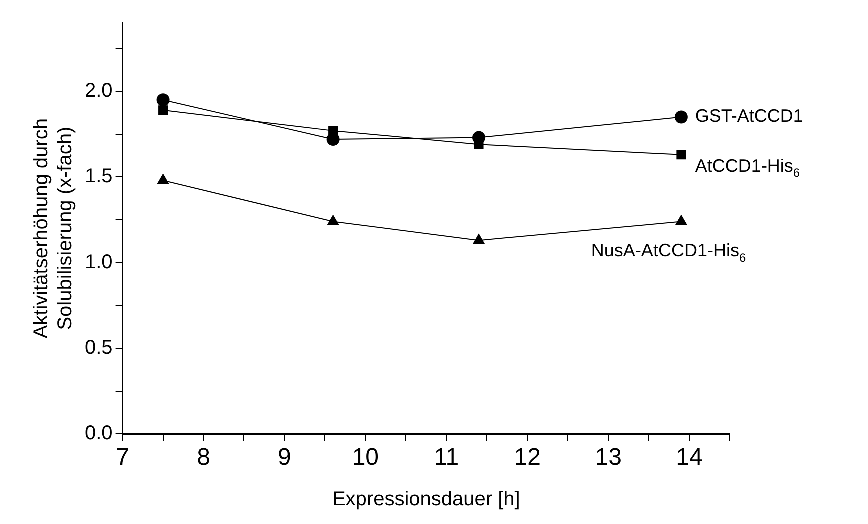 This screenshot has height=524, width=868. What do you see at coordinates (98, 262) in the screenshot?
I see `y-tick-label: 1.0` at bounding box center [98, 262].